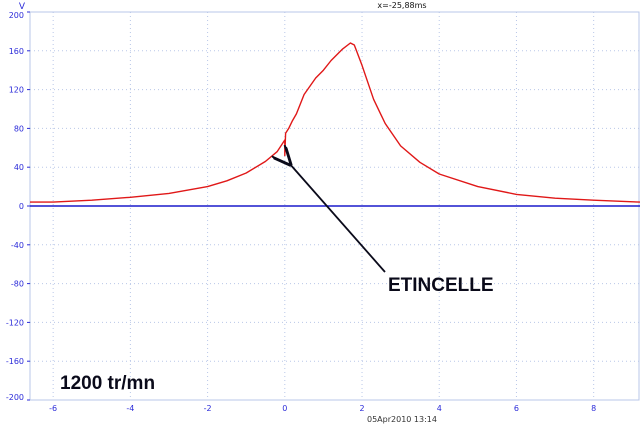  Describe the element at coordinates (21, 206) in the screenshot. I see `y-tick-label: 0` at that location.